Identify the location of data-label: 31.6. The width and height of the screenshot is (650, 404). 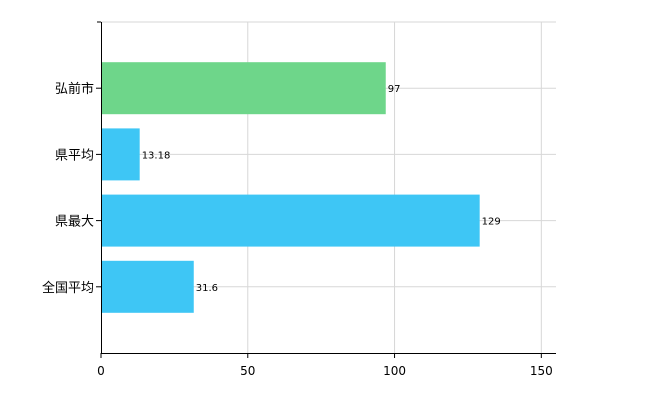
(207, 288).